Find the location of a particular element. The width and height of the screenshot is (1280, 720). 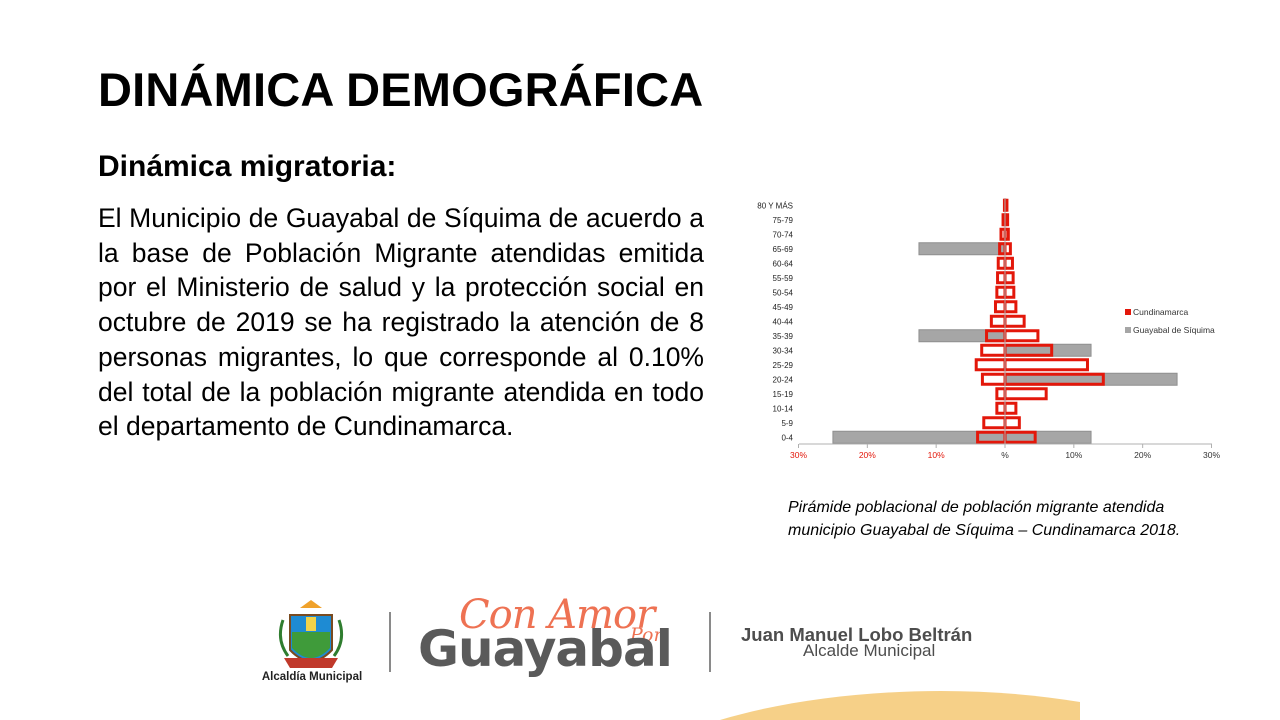

age-label-15-19: 15-19 is located at coordinates (783, 394).